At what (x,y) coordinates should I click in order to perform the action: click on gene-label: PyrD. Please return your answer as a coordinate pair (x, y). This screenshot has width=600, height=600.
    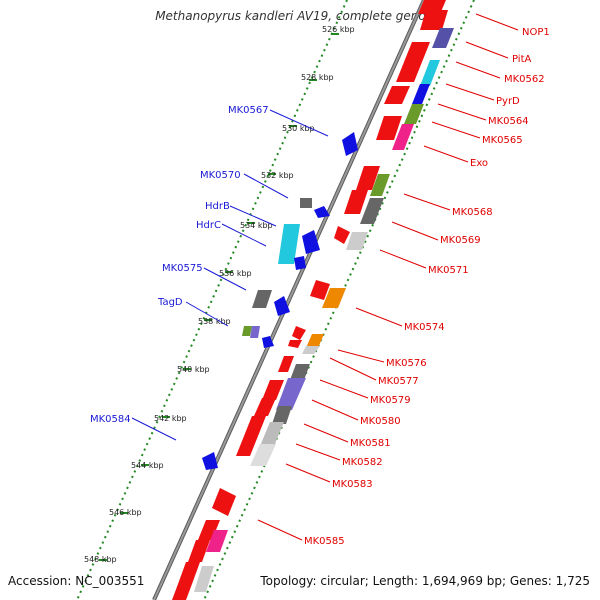
    Looking at the image, I should click on (508, 101).